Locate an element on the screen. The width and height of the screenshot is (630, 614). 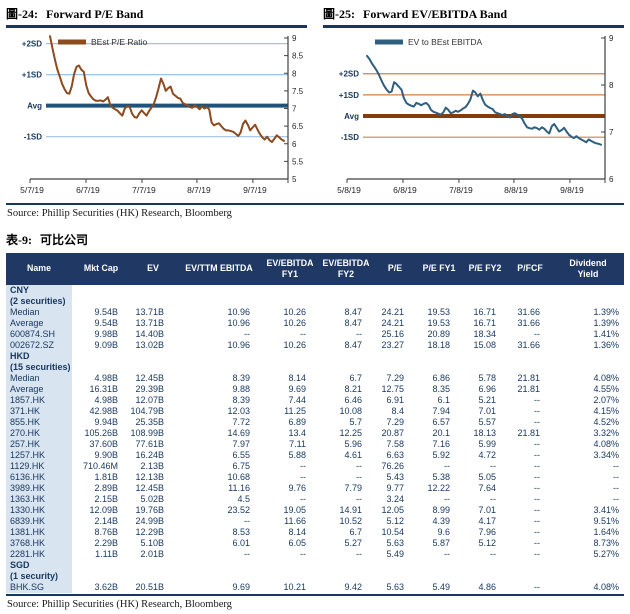
value-cell: 8.53 is located at coordinates (241, 531).